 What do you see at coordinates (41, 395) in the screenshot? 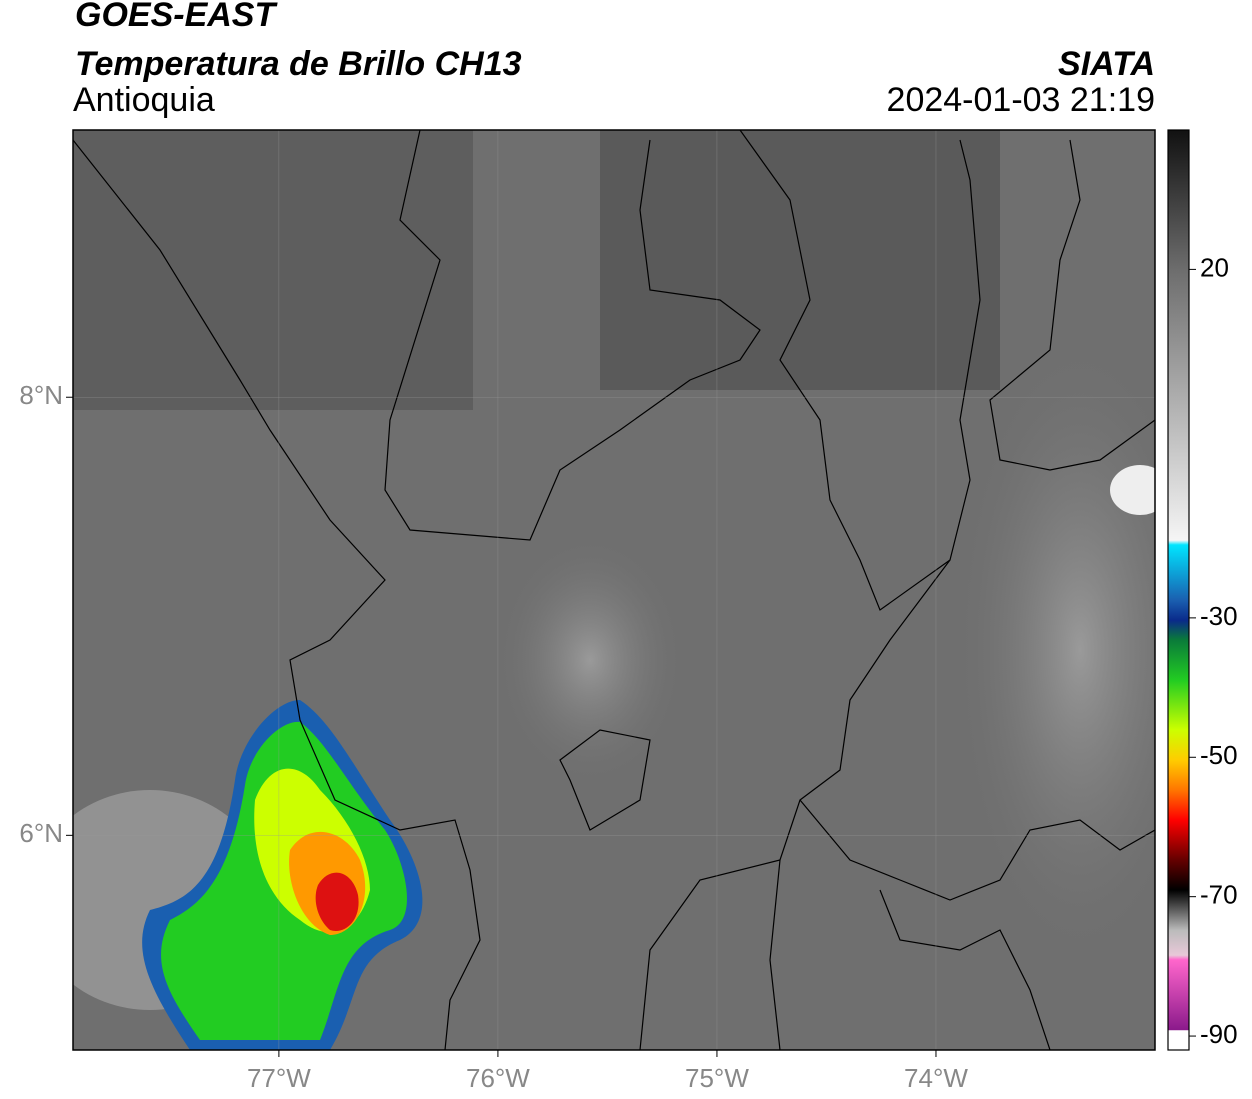
I see `lat-tick-label: 8°N` at bounding box center [41, 395].